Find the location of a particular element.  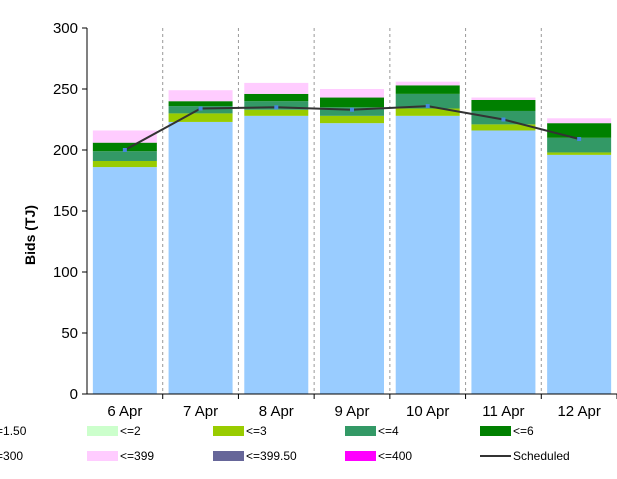

y-tick-label: 200 is located at coordinates (65, 150).